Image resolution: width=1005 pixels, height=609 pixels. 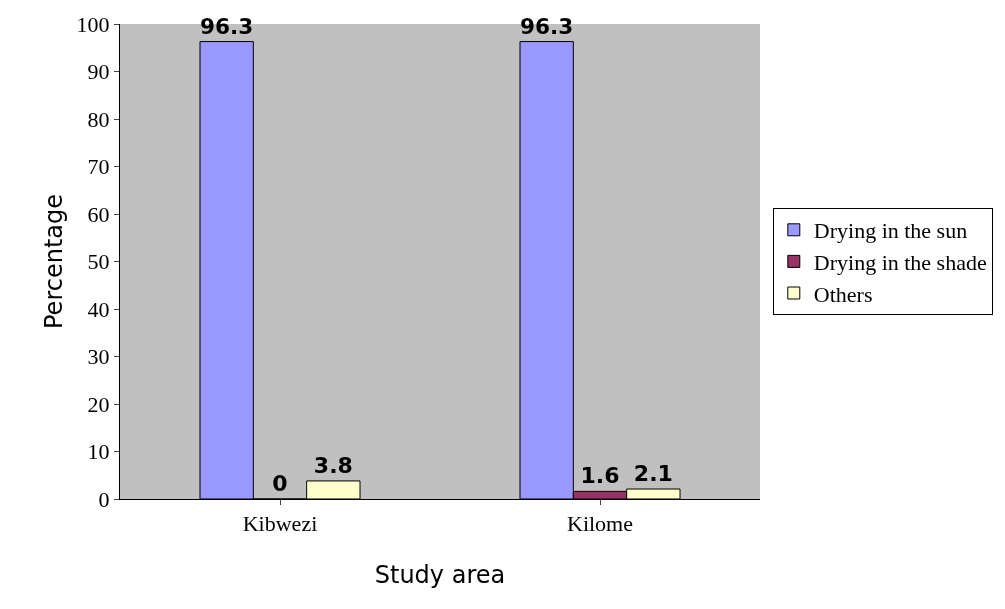 What do you see at coordinates (890, 231) in the screenshot?
I see `legend-label: Drying in the sun` at bounding box center [890, 231].